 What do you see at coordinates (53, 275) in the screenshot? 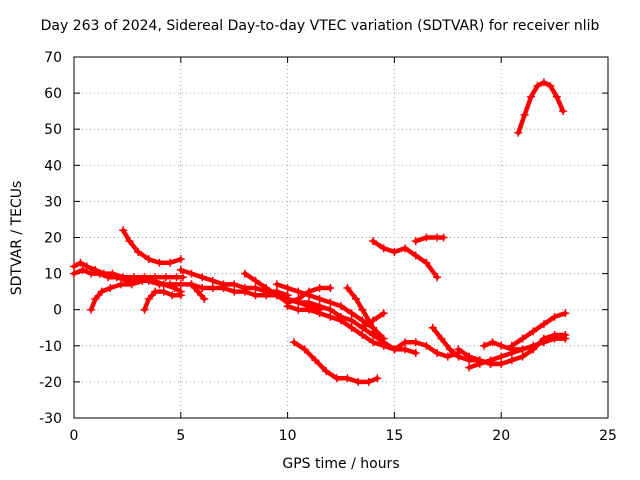
I see `y-tick-label: 10` at bounding box center [53, 275].